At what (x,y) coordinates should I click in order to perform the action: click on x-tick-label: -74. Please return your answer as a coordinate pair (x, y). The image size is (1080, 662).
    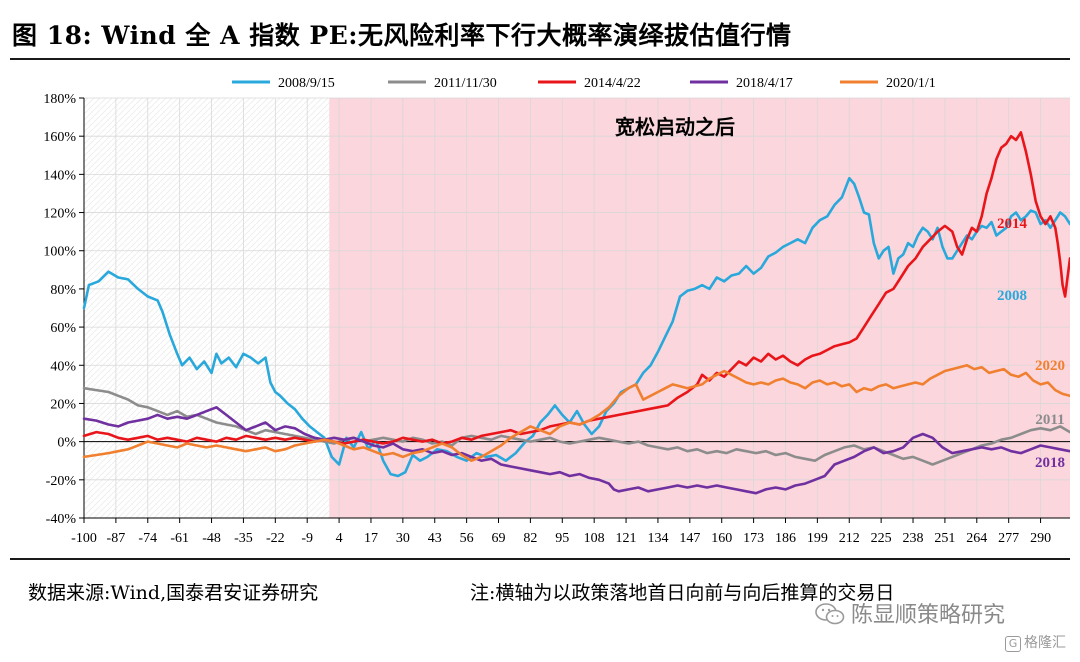
    Looking at the image, I should click on (147, 538).